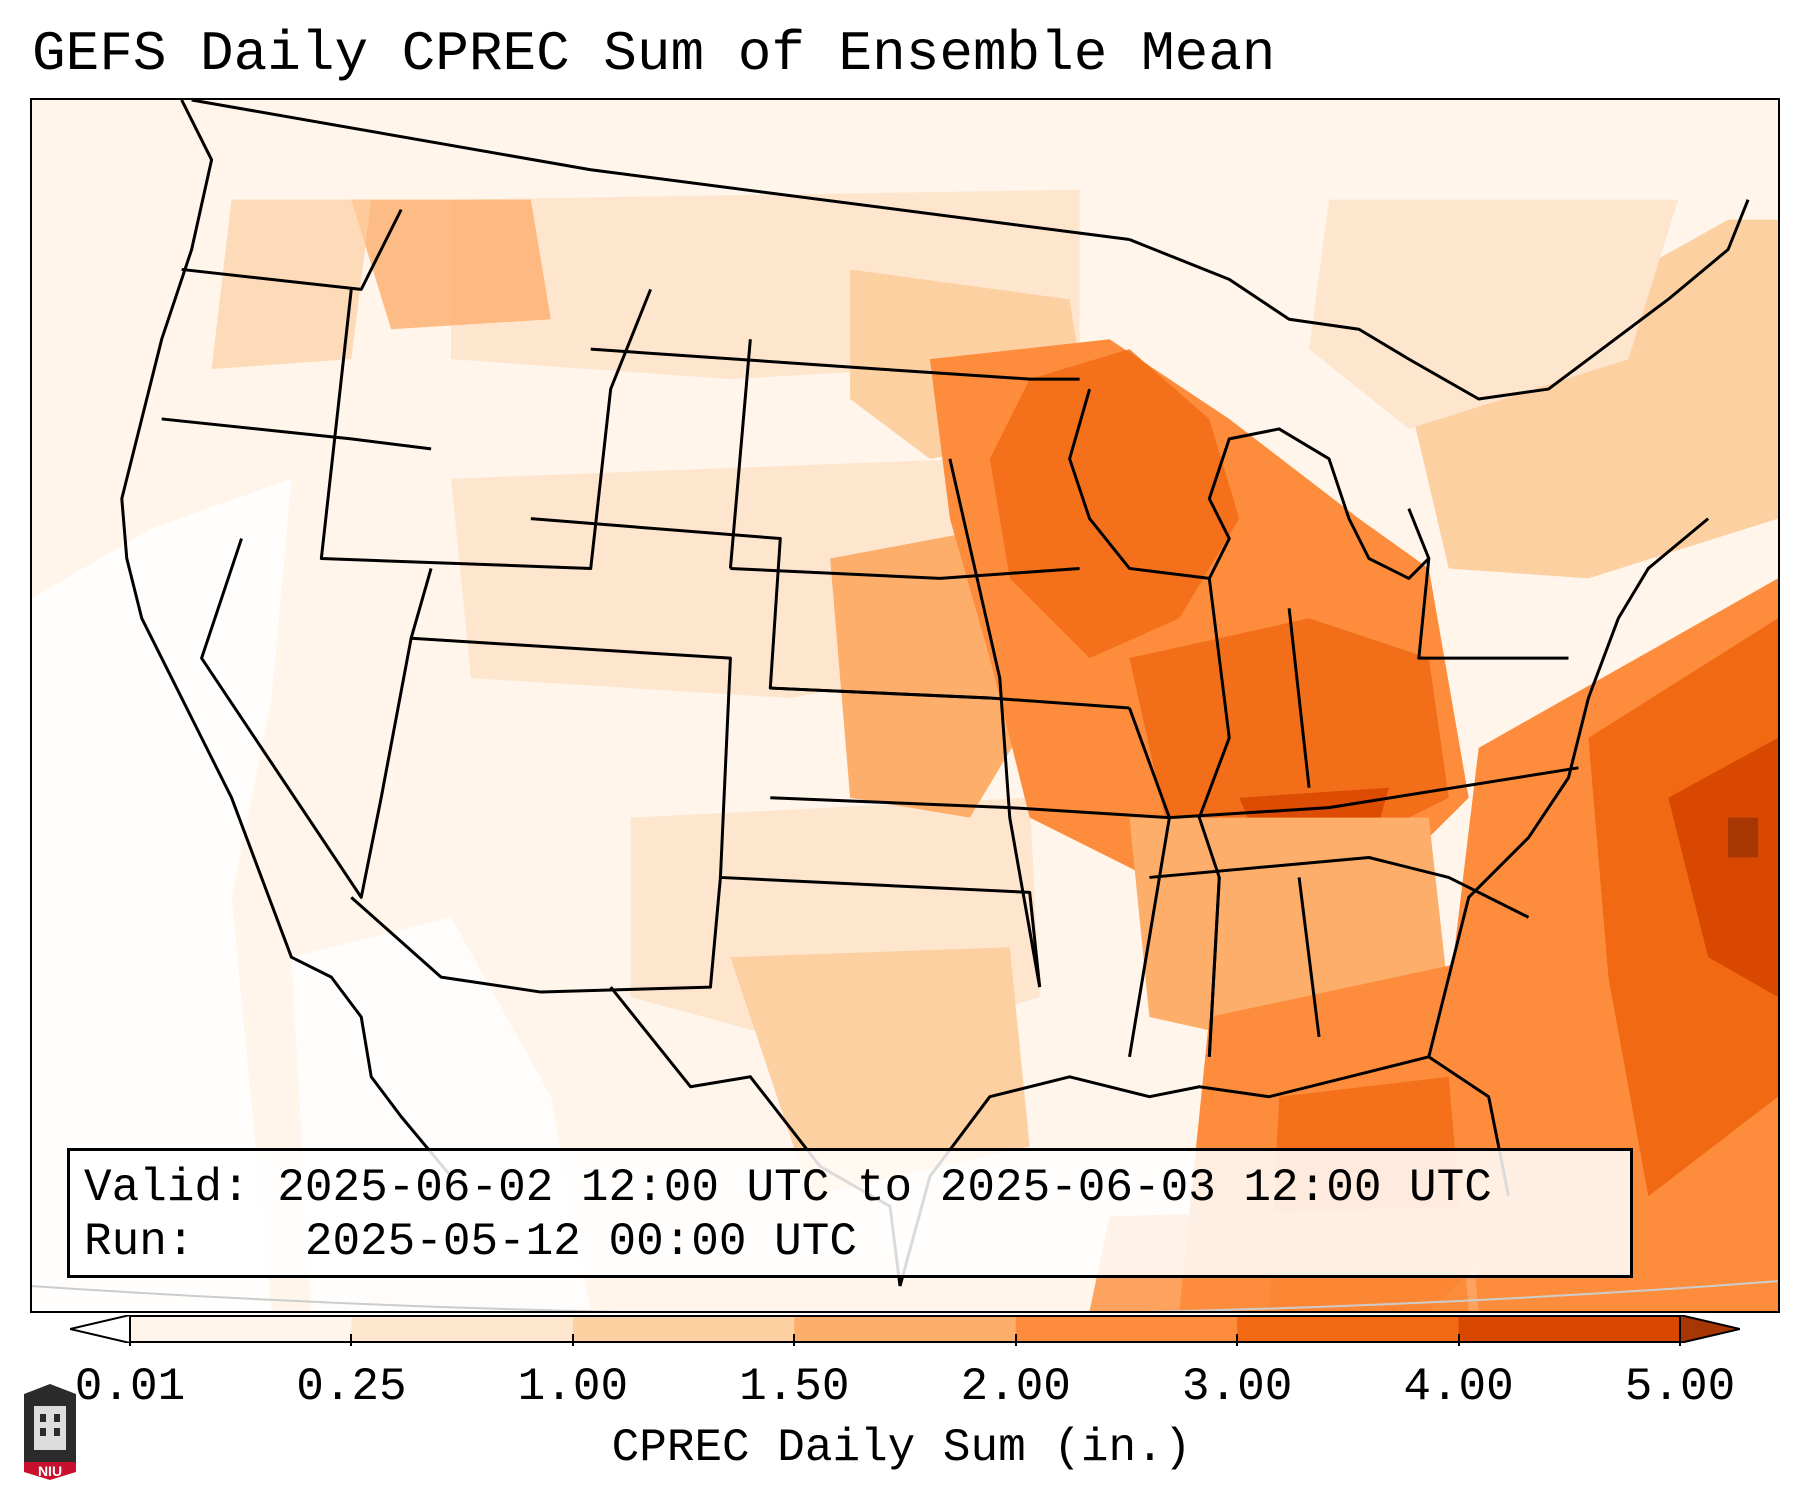 Image resolution: width=1803 pixels, height=1500 pixels. I want to click on run-value: 2025-05-12 00:00 UTC, so click(580, 1242).